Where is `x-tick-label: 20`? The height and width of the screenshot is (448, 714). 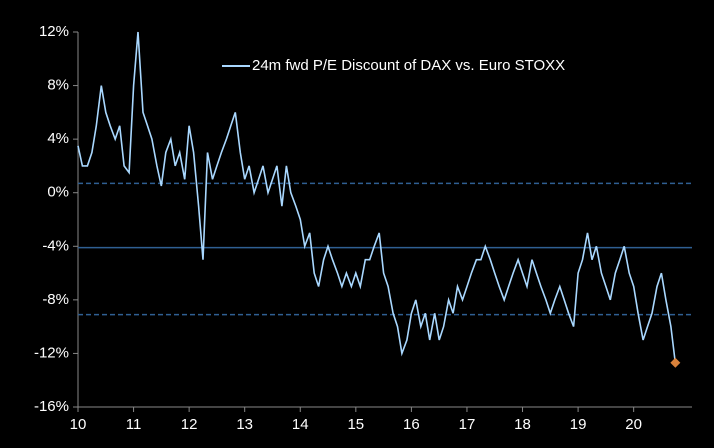 x-tick-label: 20 is located at coordinates (633, 424).